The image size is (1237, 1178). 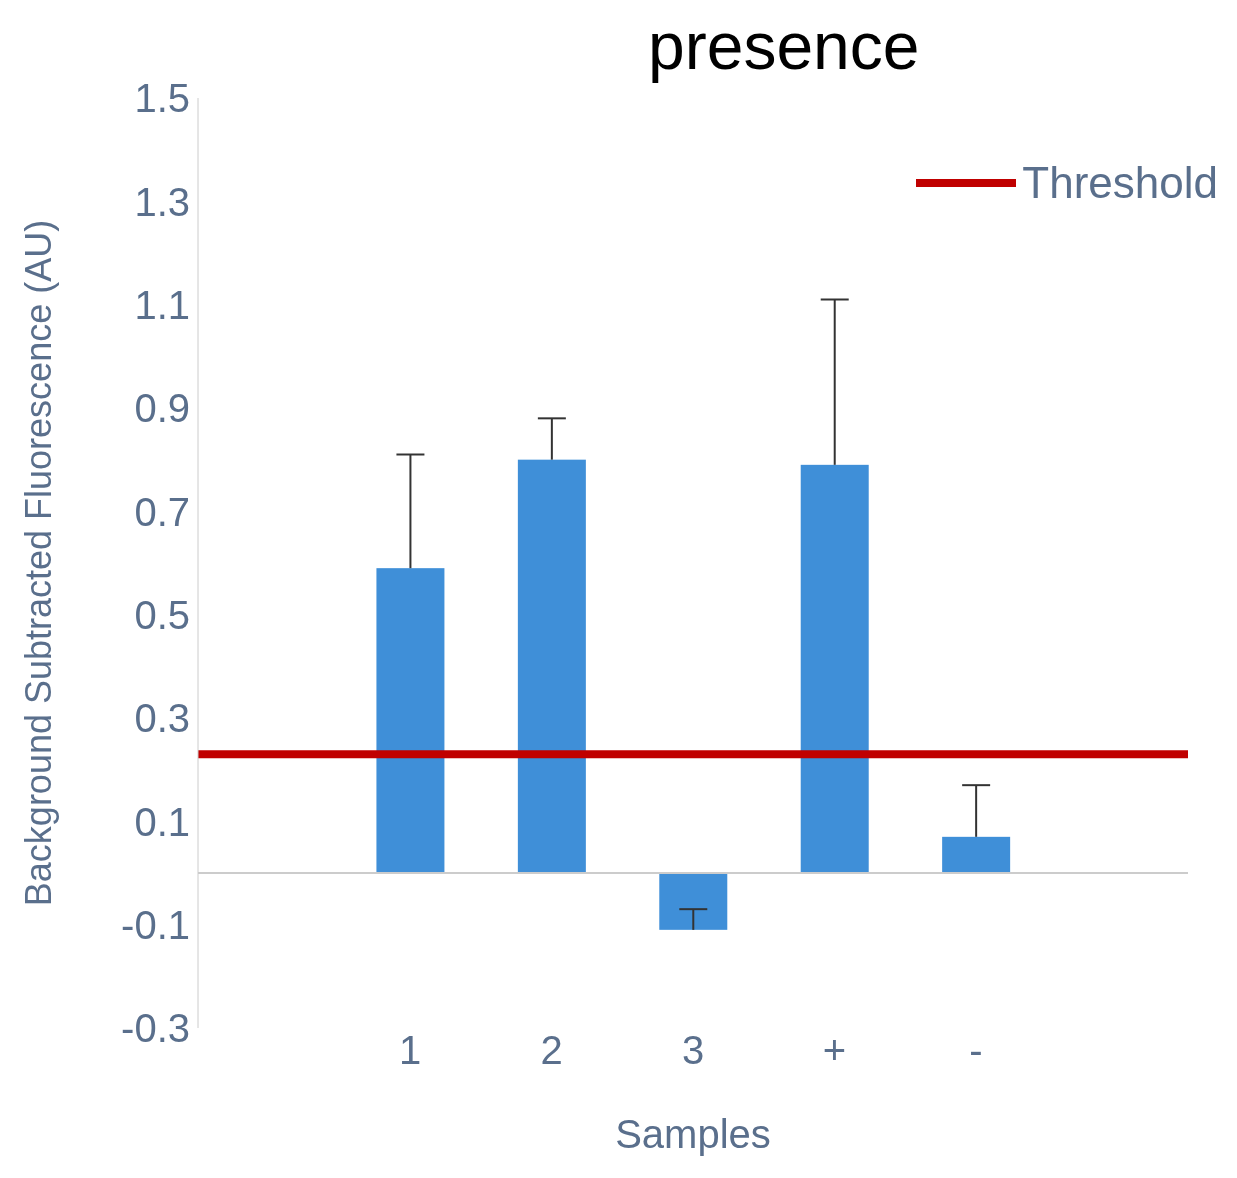 What do you see at coordinates (410, 1050) in the screenshot?
I see `x-tick-label: 1` at bounding box center [410, 1050].